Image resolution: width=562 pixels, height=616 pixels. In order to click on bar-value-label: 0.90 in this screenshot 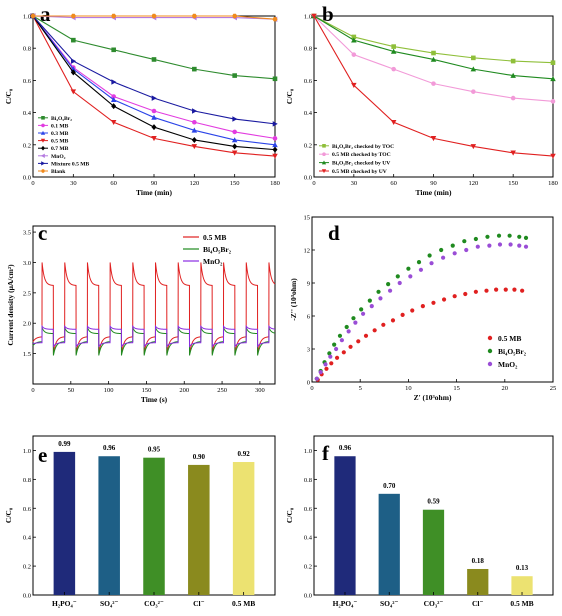, I will do `click(199, 457)`.